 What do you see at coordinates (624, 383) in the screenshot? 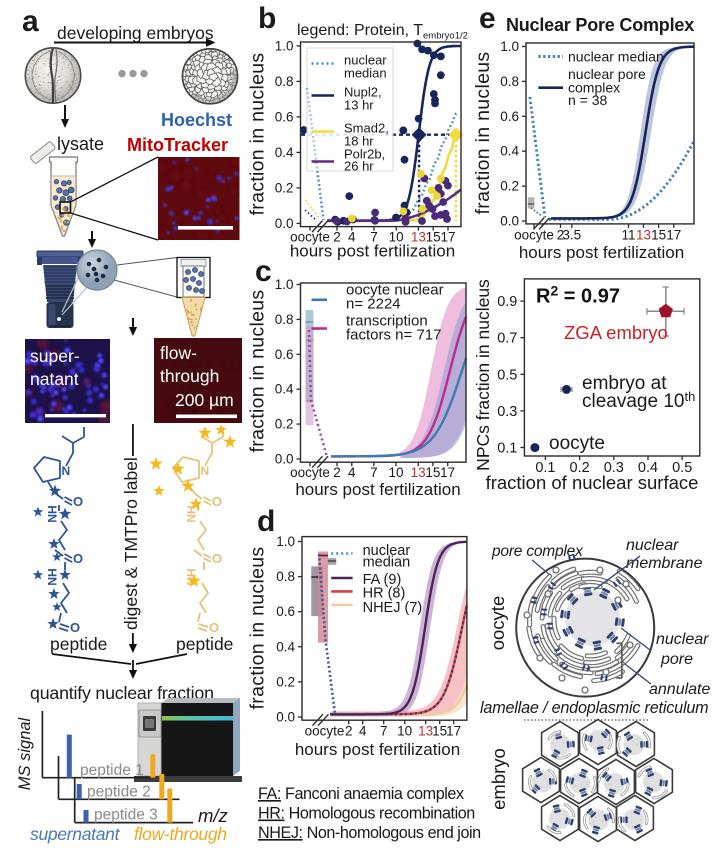
I see `svg-text: embryo at` at bounding box center [624, 383].